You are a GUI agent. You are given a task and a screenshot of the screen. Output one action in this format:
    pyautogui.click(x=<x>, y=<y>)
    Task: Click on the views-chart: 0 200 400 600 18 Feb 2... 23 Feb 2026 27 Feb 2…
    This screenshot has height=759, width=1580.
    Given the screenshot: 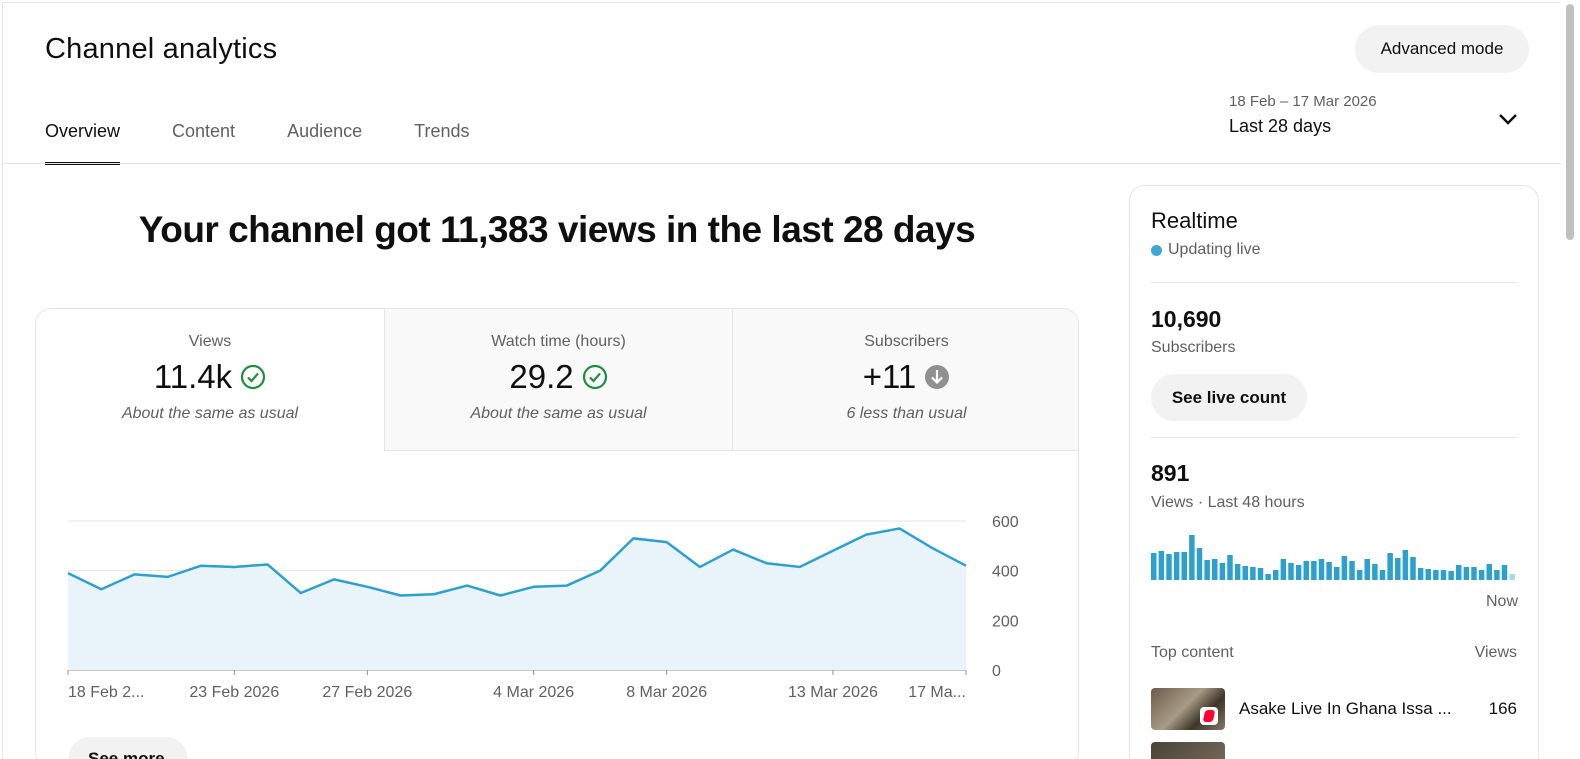 What is the action you would take?
    pyautogui.click(x=543, y=607)
    